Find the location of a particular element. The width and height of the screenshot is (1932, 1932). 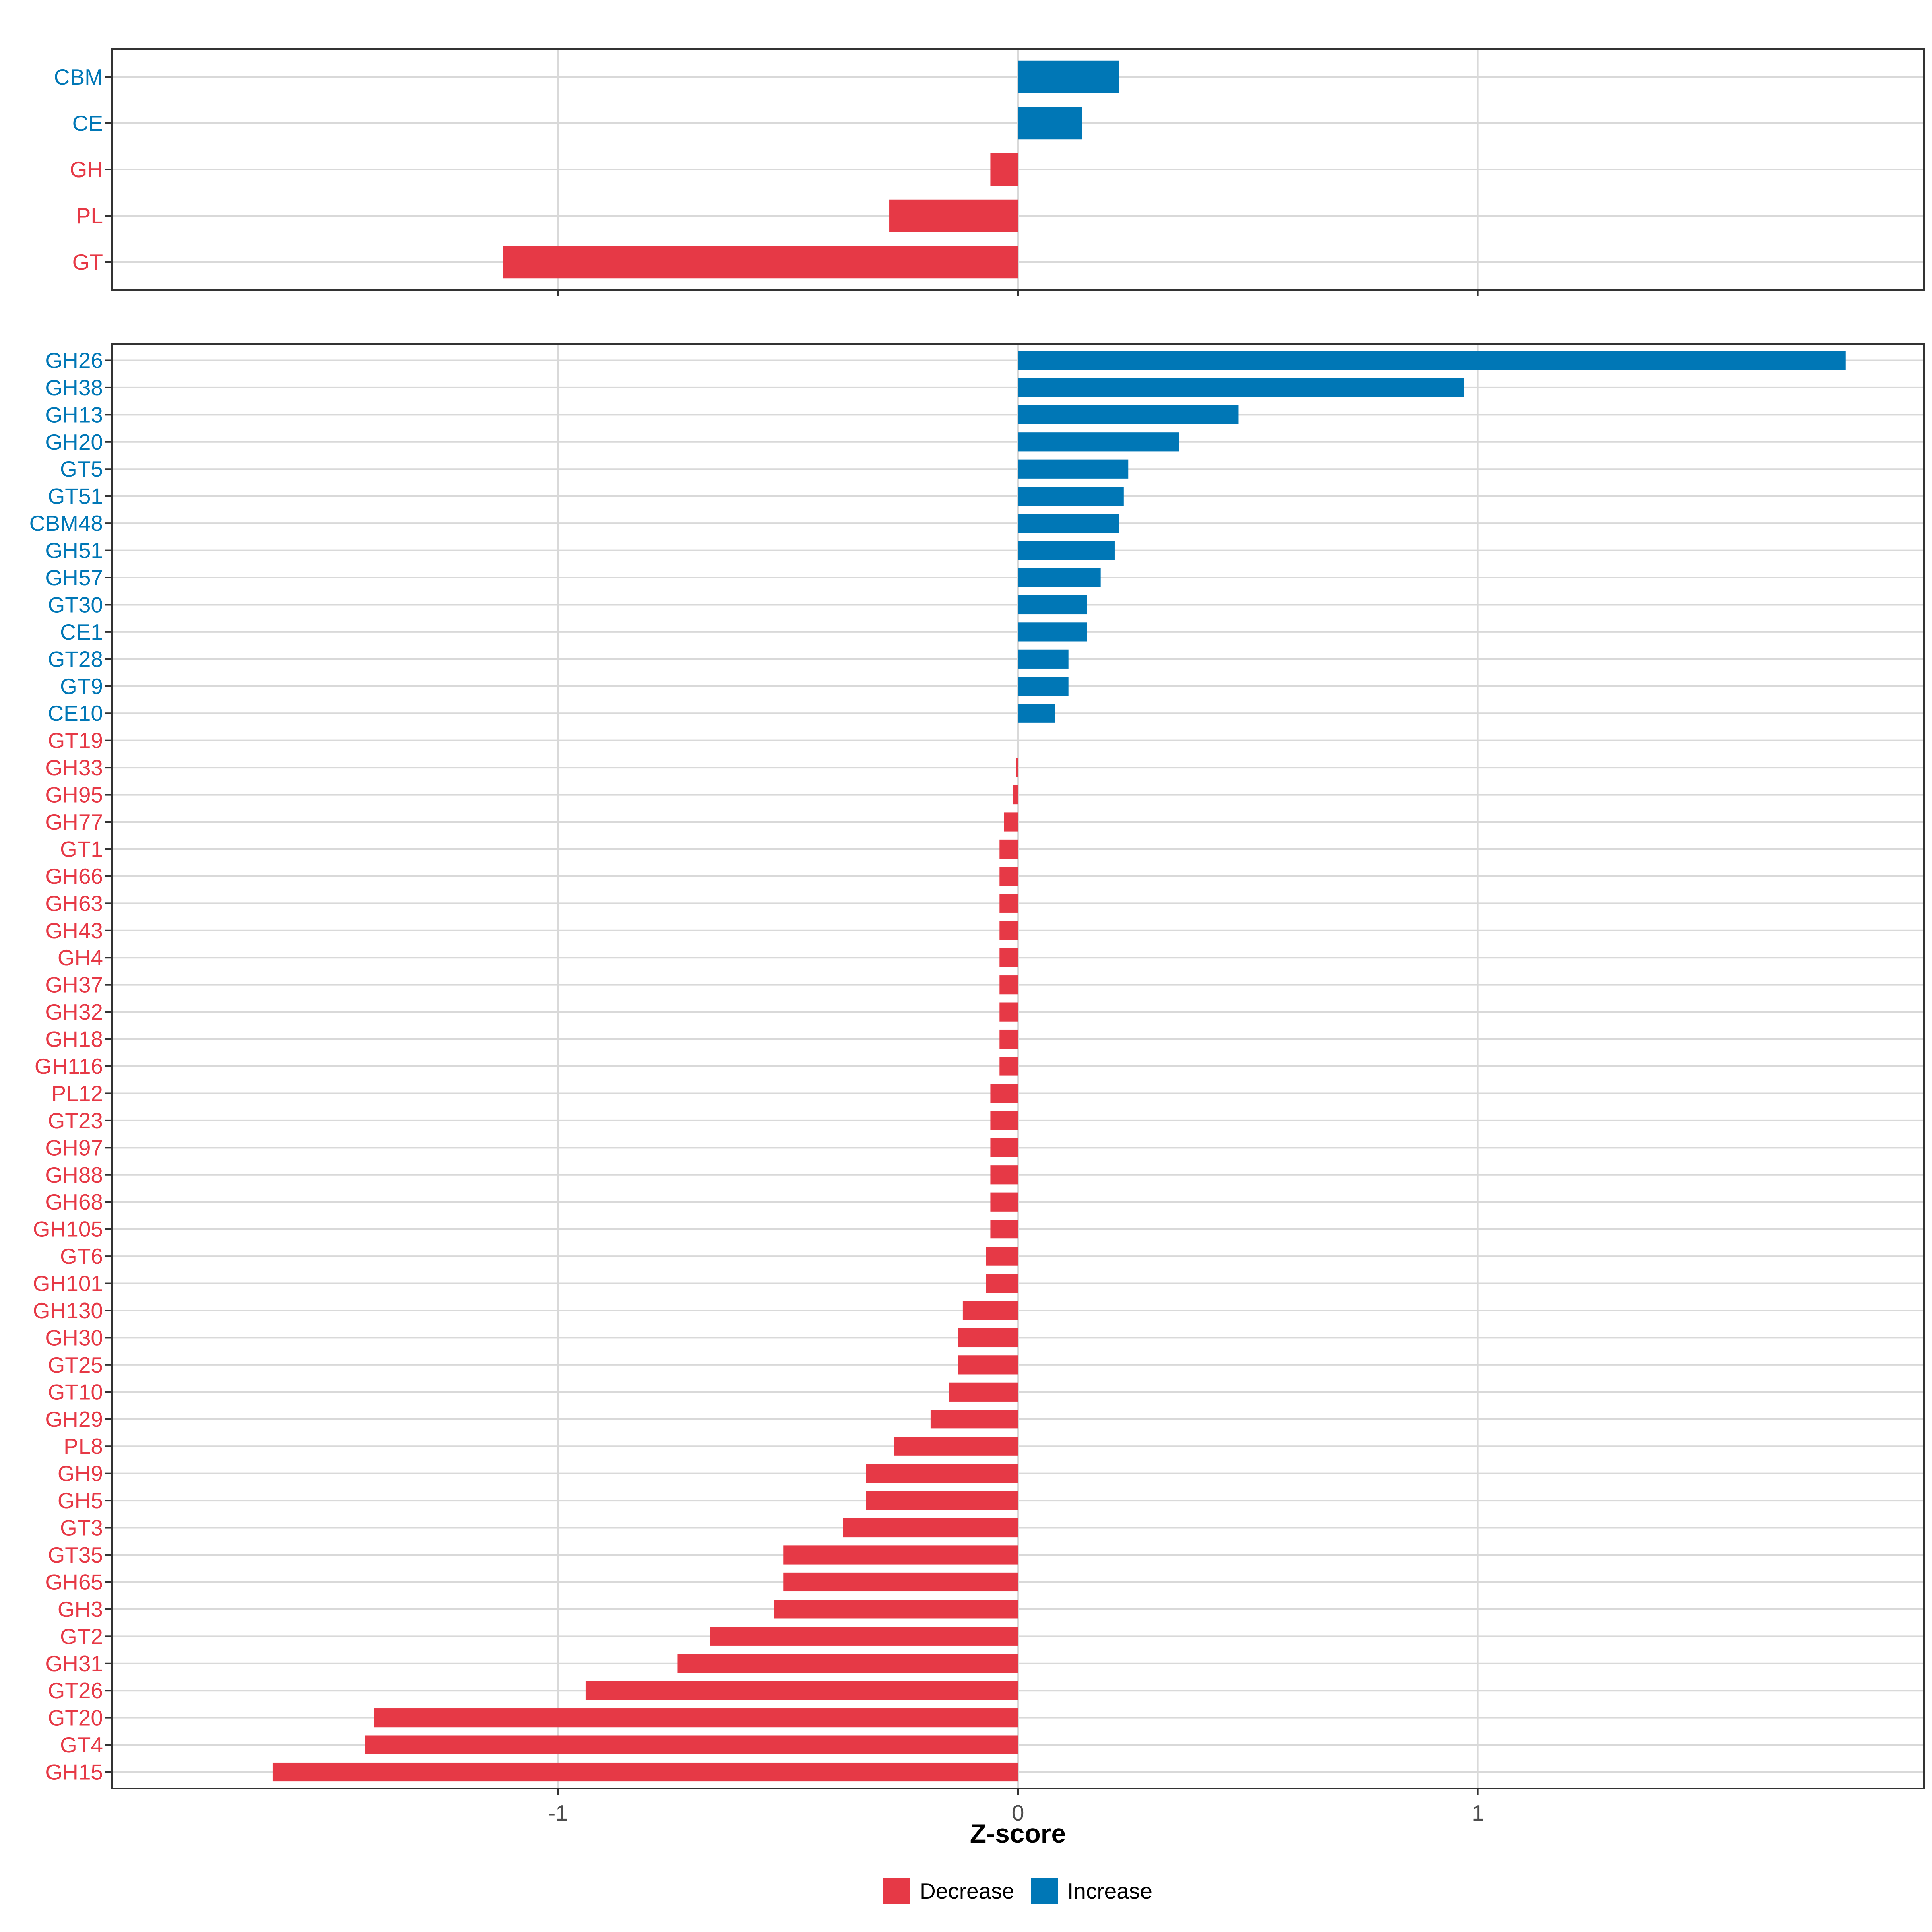

bar-GT25 is located at coordinates (988, 1365).